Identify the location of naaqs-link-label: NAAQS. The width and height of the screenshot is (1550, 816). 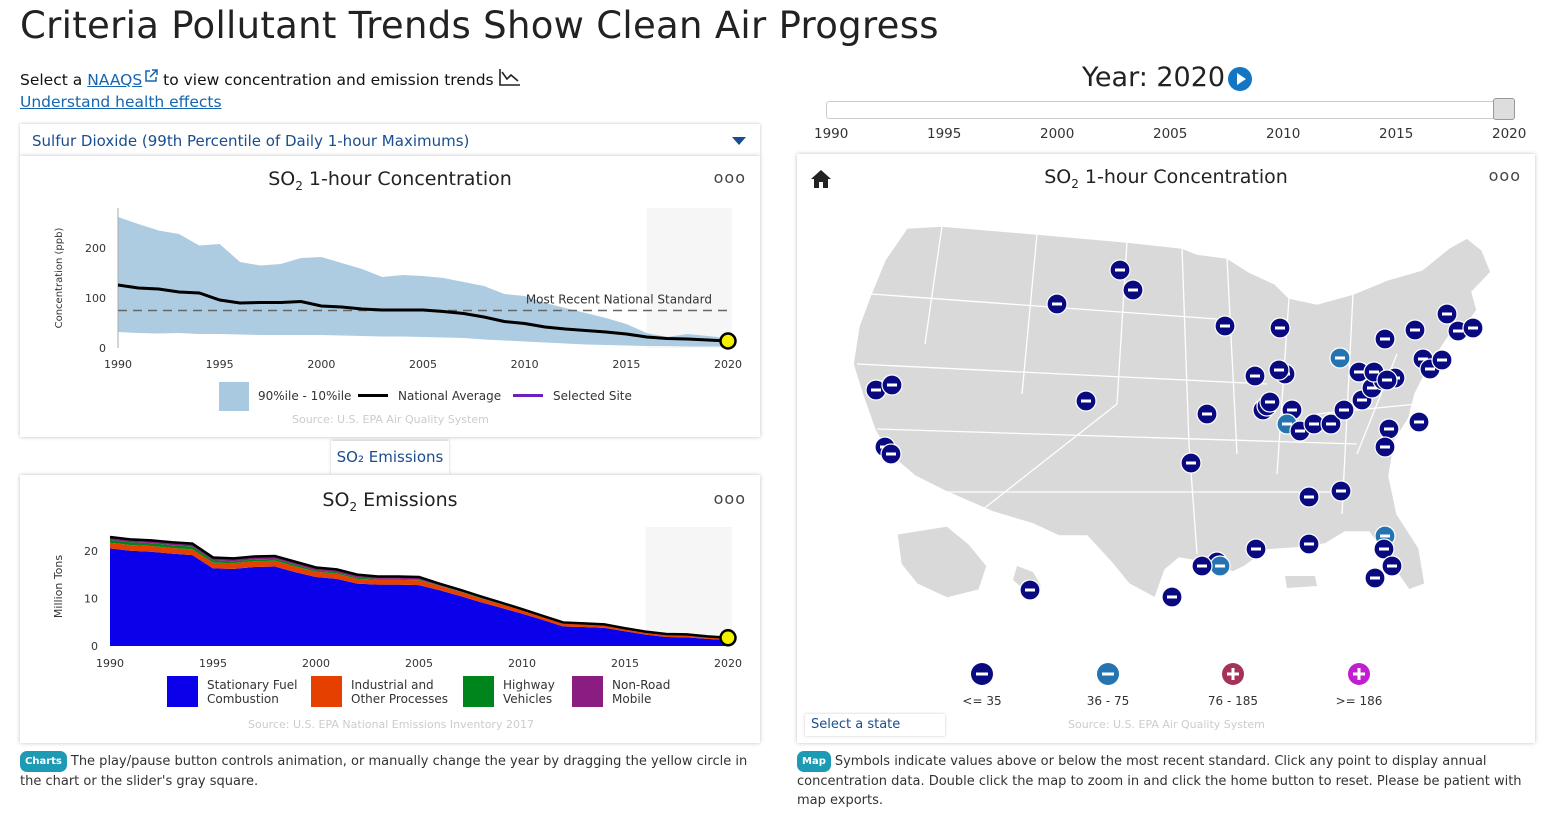
(115, 80).